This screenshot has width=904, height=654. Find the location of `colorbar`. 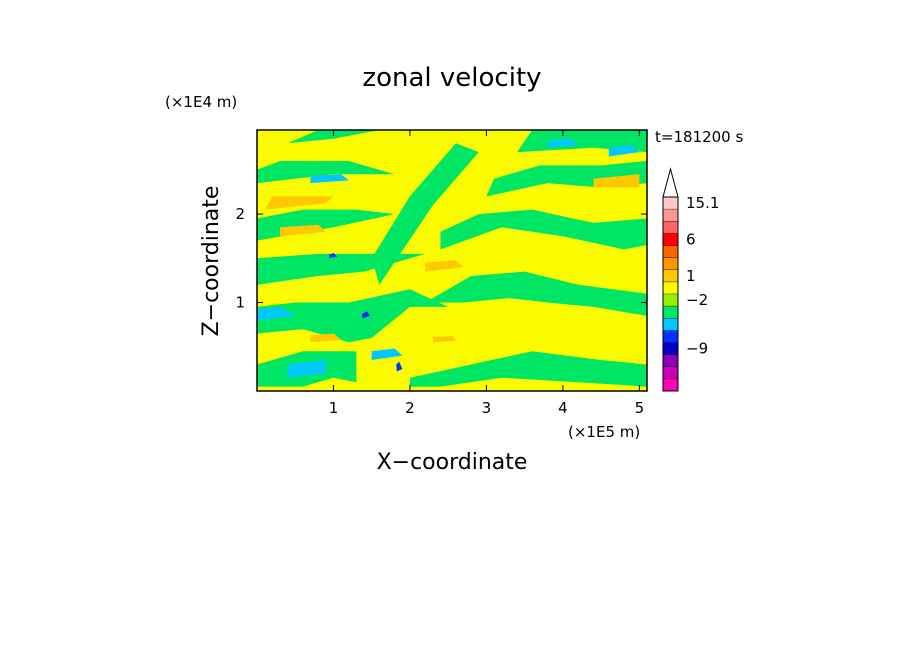

colorbar is located at coordinates (670, 279).